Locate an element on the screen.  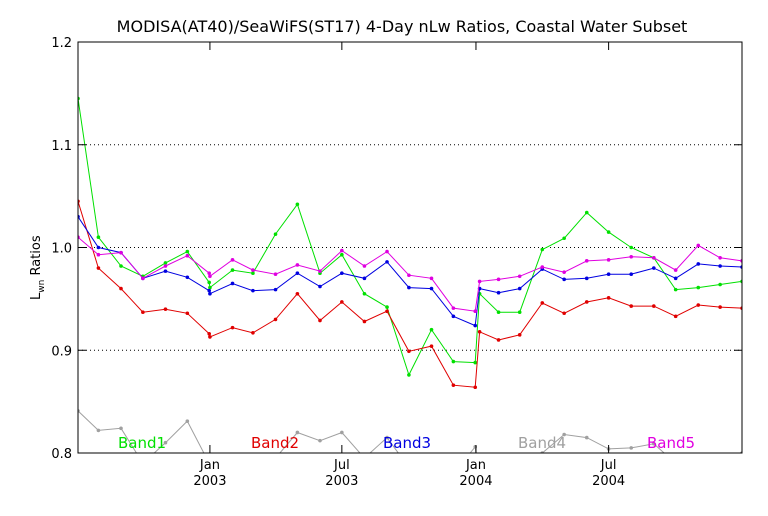
legend-item-band4: Band4 is located at coordinates (542, 443).